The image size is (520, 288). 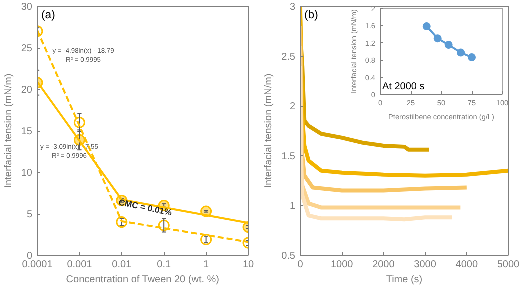 What do you see at coordinates (403, 87) in the screenshot?
I see `annotation: At 2000 s` at bounding box center [403, 87].